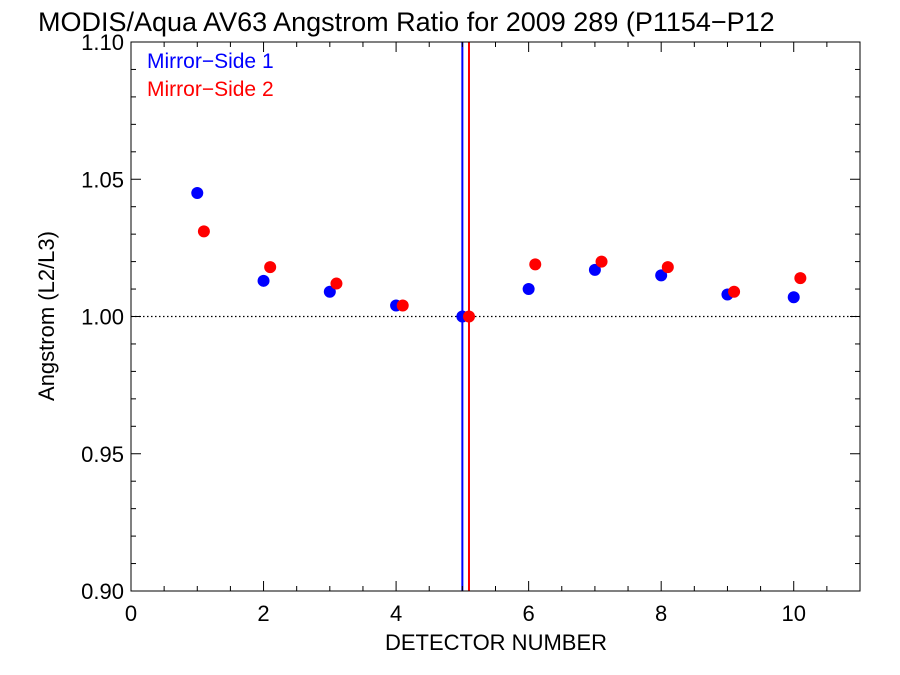 This screenshot has height=675, width=900. I want to click on y-tick-label: 0.95, so click(102, 454).